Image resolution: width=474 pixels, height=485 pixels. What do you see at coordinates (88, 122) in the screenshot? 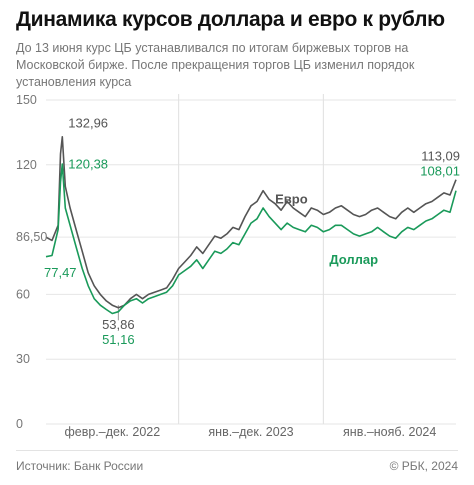
I see `annotation-euro-max: 132,96` at bounding box center [88, 122].